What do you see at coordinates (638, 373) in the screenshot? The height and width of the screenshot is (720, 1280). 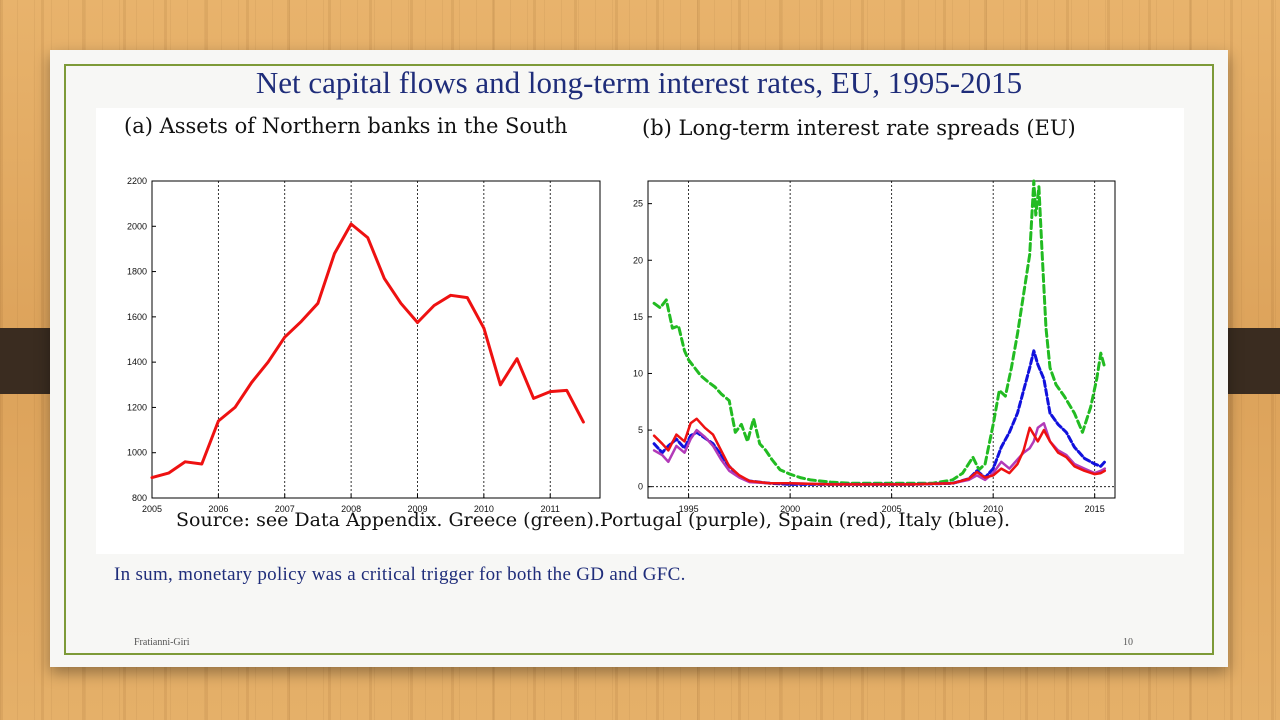 I see `panel-b-y-tick-label: 10` at bounding box center [638, 373].